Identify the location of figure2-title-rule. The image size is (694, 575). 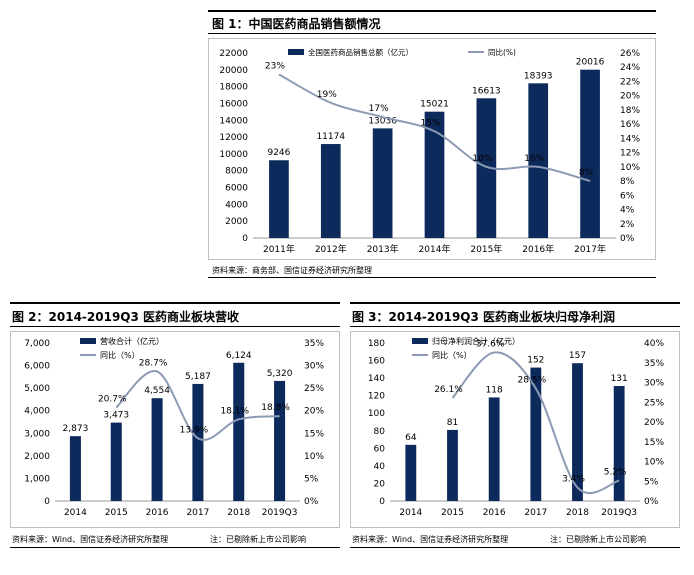
(175, 326).